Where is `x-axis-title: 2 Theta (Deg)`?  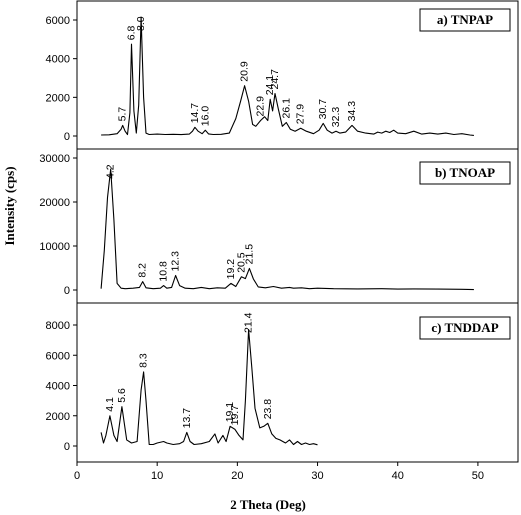
x-axis-title: 2 Theta (Deg) is located at coordinates (268, 504).